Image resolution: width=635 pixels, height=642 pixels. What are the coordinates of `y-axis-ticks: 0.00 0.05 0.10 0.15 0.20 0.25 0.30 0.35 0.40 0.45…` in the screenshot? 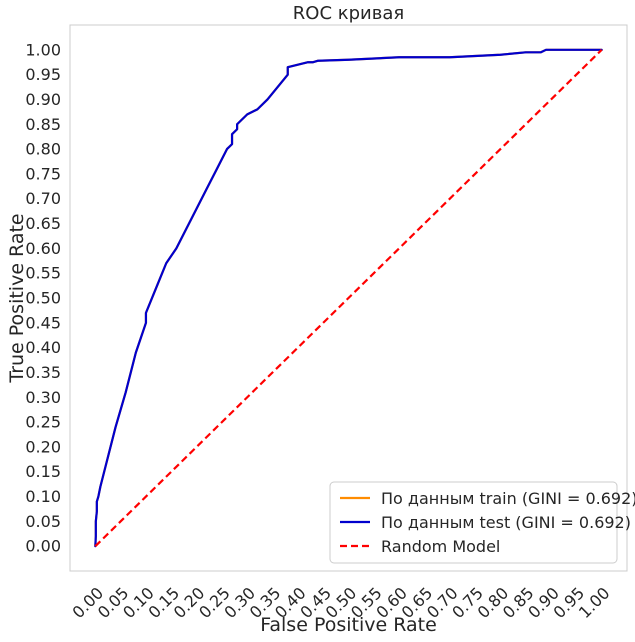 It's located at (43, 297).